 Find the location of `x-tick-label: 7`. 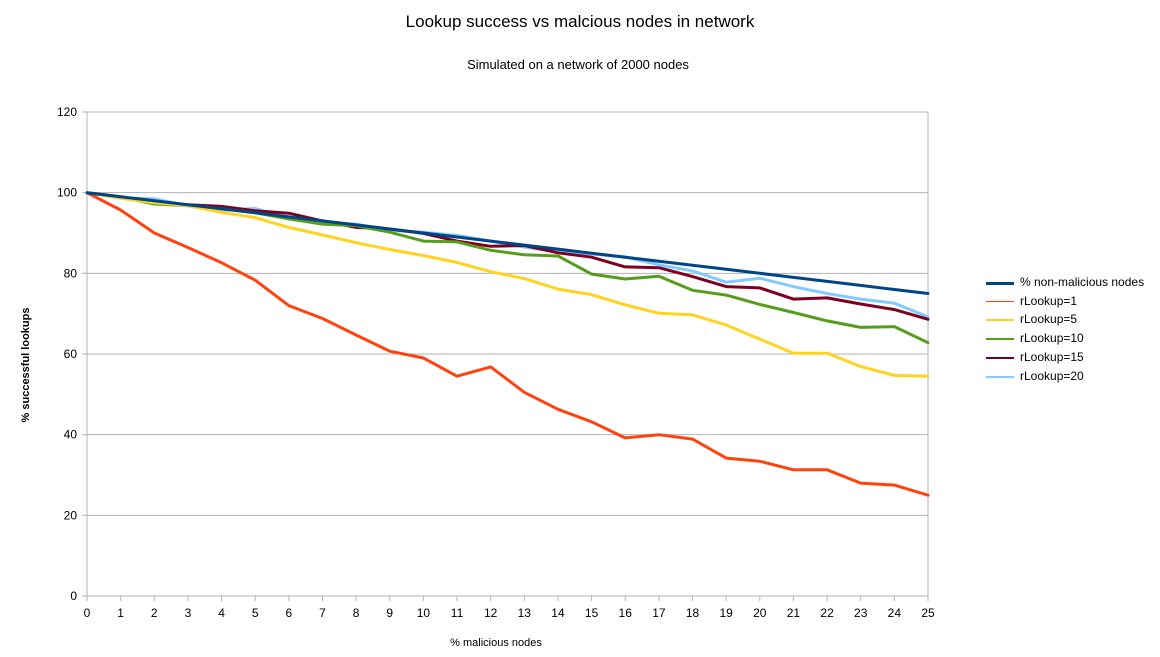

x-tick-label: 7 is located at coordinates (322, 613).